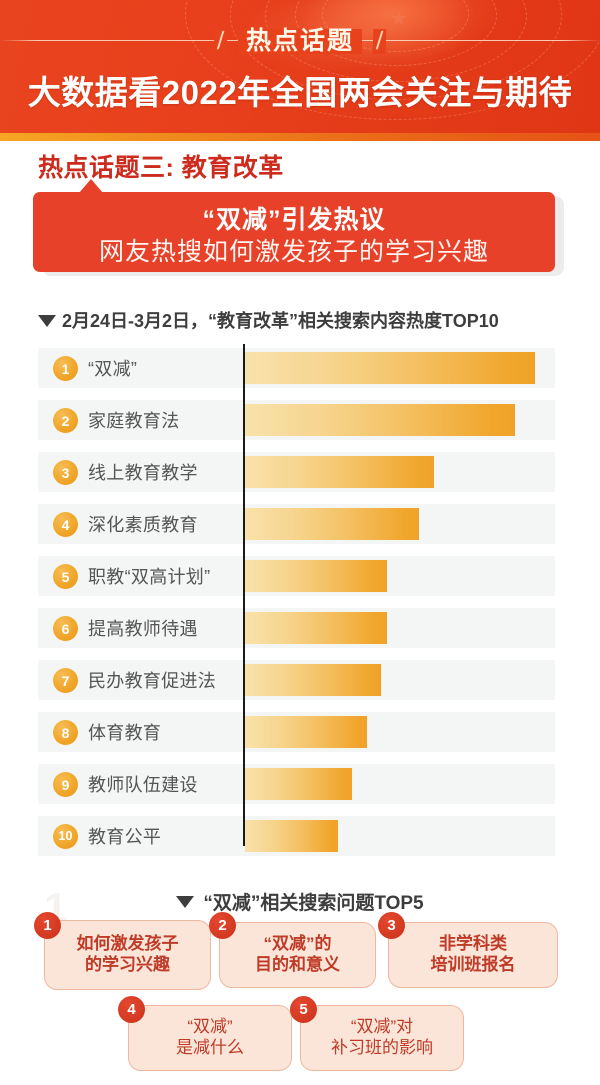 This screenshot has height=1085, width=600. Describe the element at coordinates (473, 944) in the screenshot. I see `question-card-line: 非学科类` at that location.